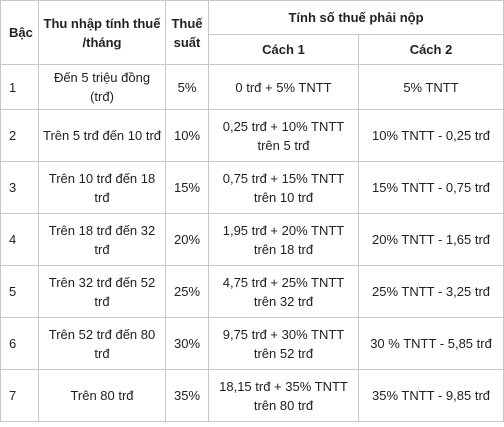 The height and width of the screenshot is (427, 504). Describe the element at coordinates (430, 135) in the screenshot. I see `table-cell: 10% TNTT - 0,25 trđ` at that location.